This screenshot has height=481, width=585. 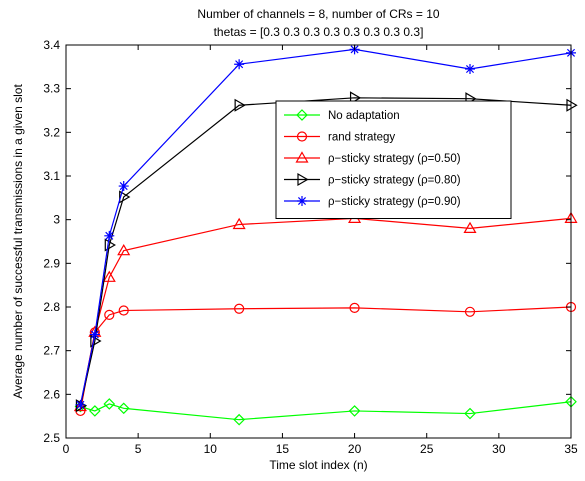 I want to click on y-tick-label: 2.6, so click(x=51, y=394).